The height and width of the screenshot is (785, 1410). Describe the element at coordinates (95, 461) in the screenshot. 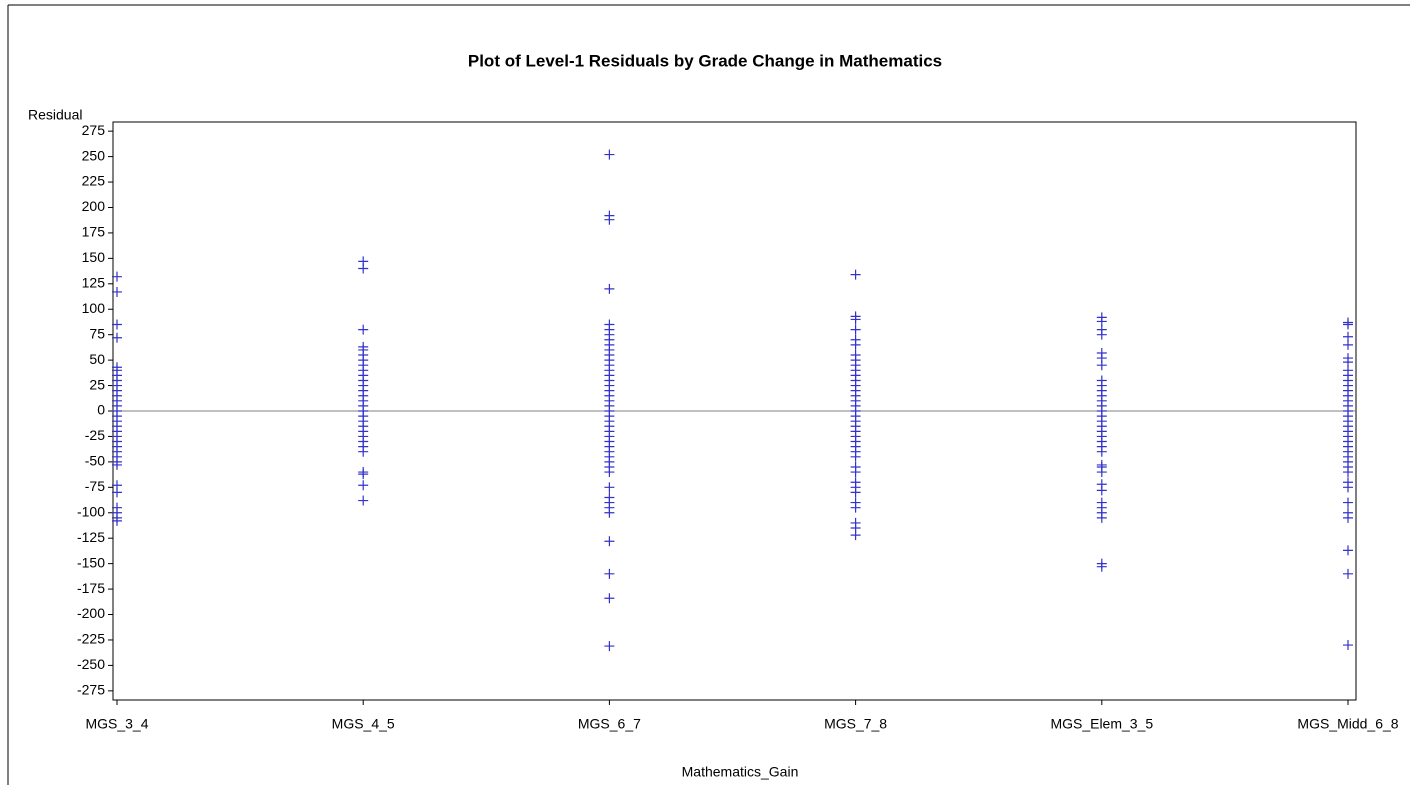

I see `y-tick-label: -50` at that location.